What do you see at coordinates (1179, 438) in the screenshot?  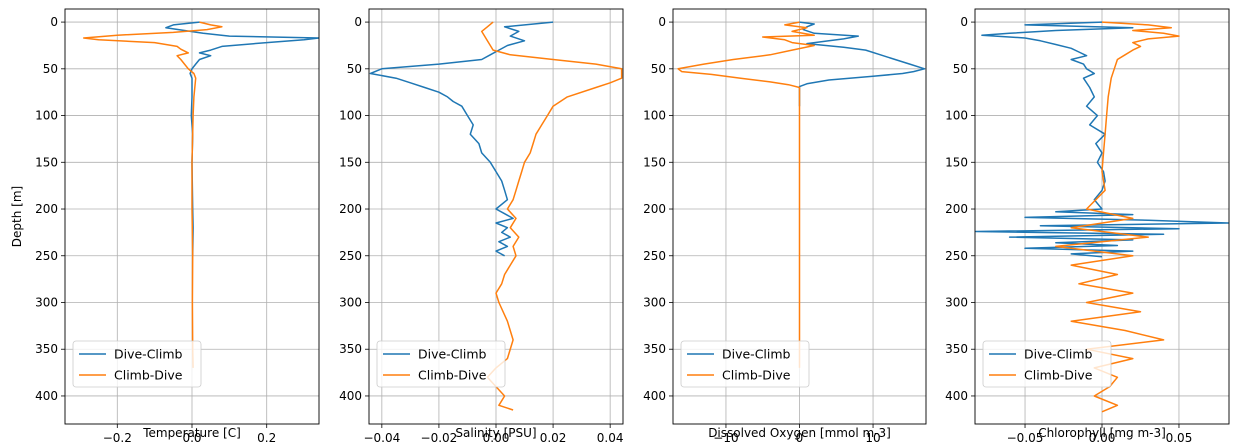 I see `x-tick-label: 0.05` at bounding box center [1179, 438].